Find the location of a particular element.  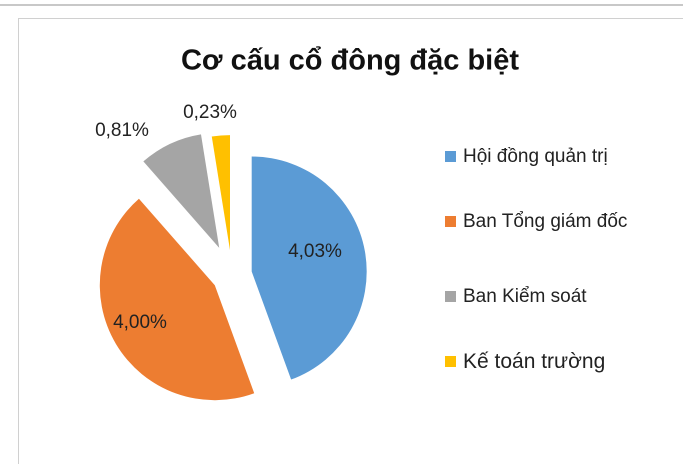

data-label: 0,23% is located at coordinates (210, 112).